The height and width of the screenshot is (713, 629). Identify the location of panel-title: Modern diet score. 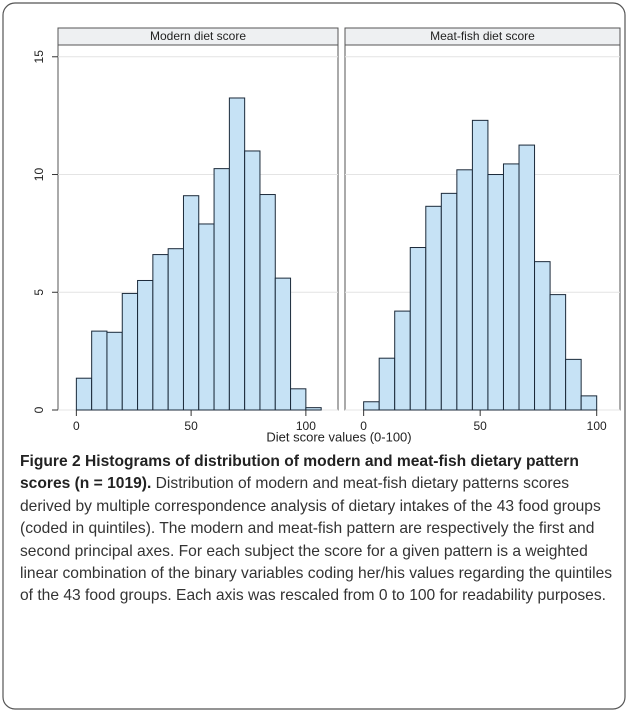
(198, 36).